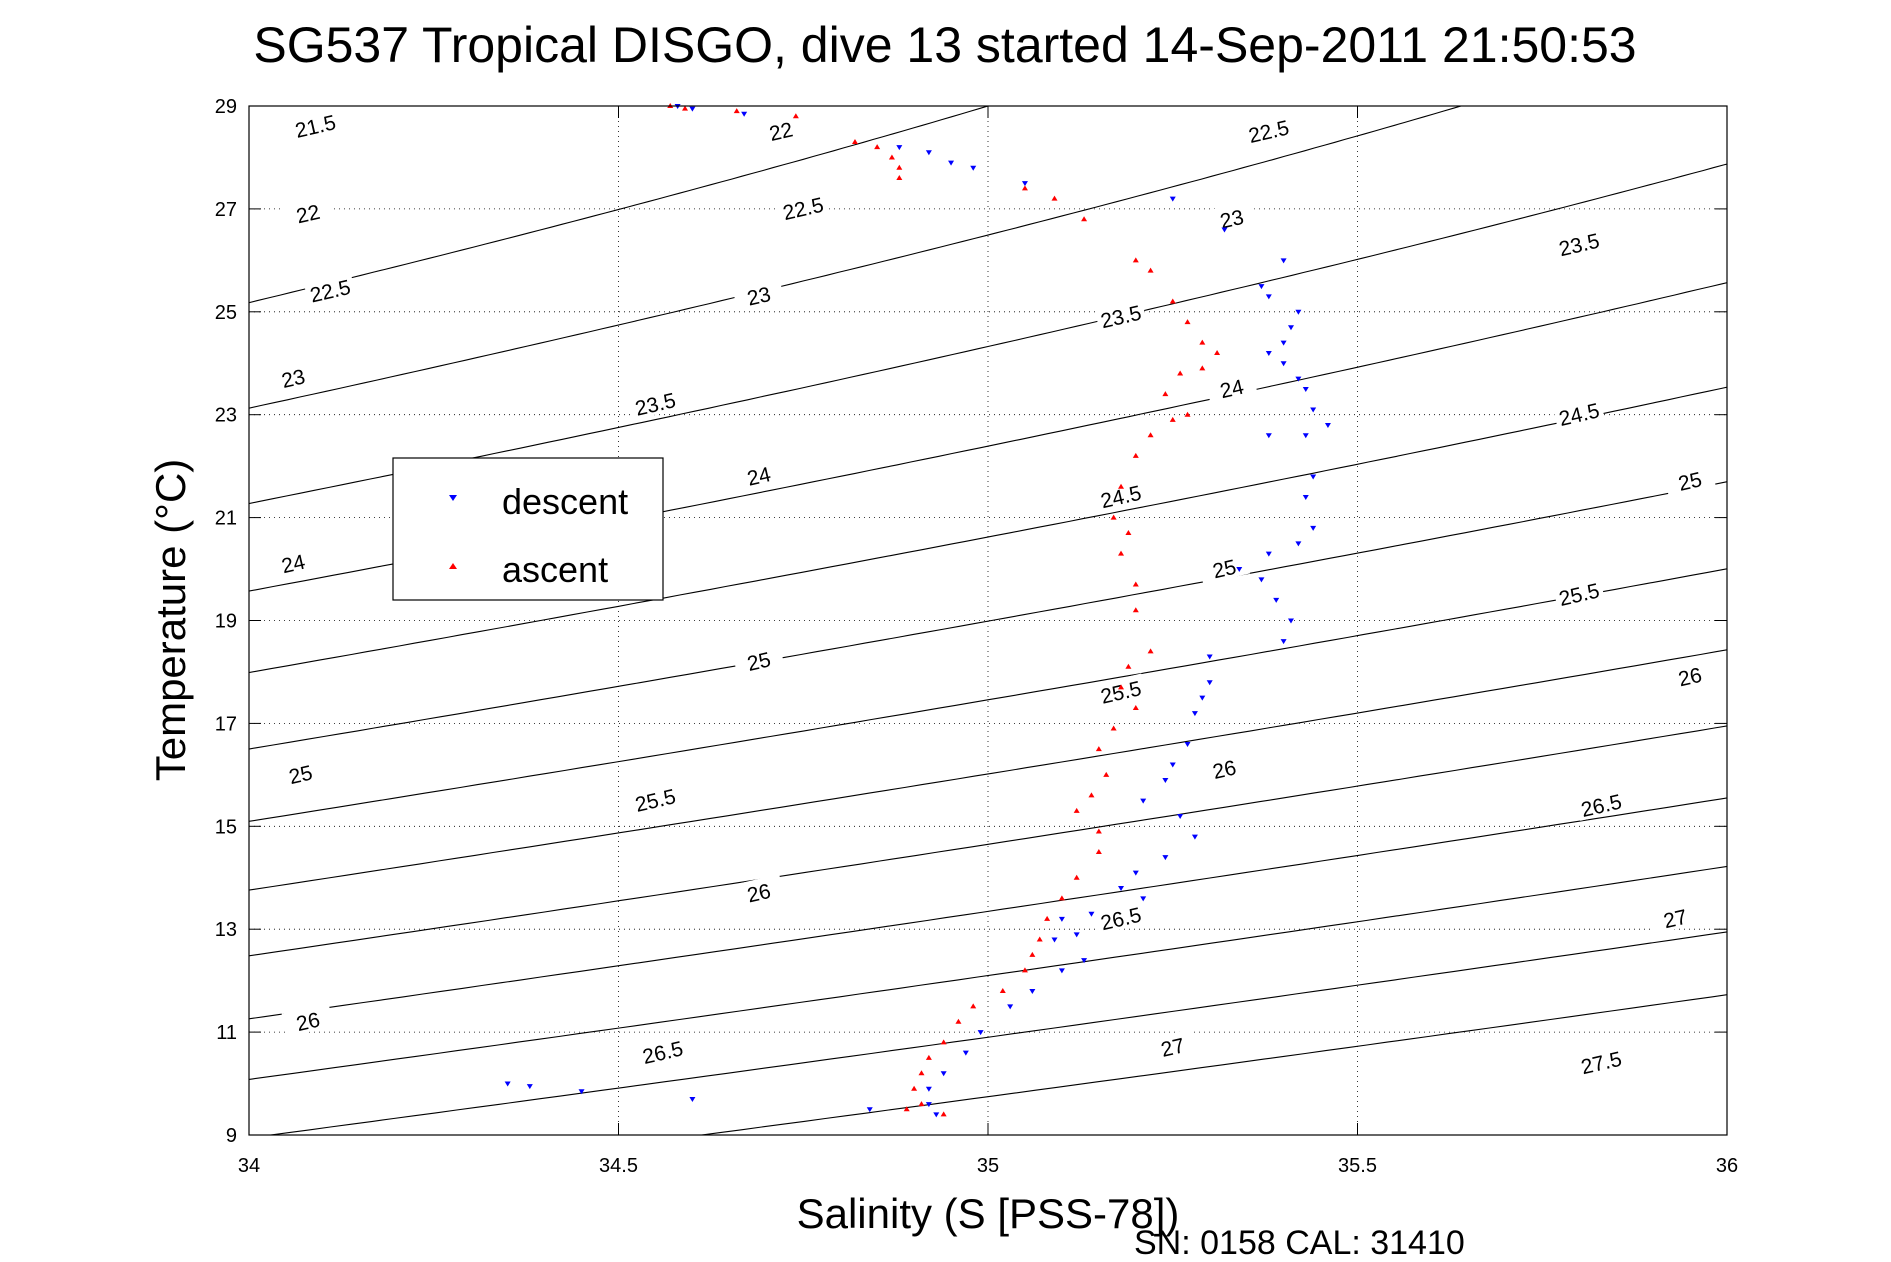 Image resolution: width=1891 pixels, height=1262 pixels. I want to click on footer-serial-calibration: SN: 0158 CAL: 31410, so click(1299, 1243).